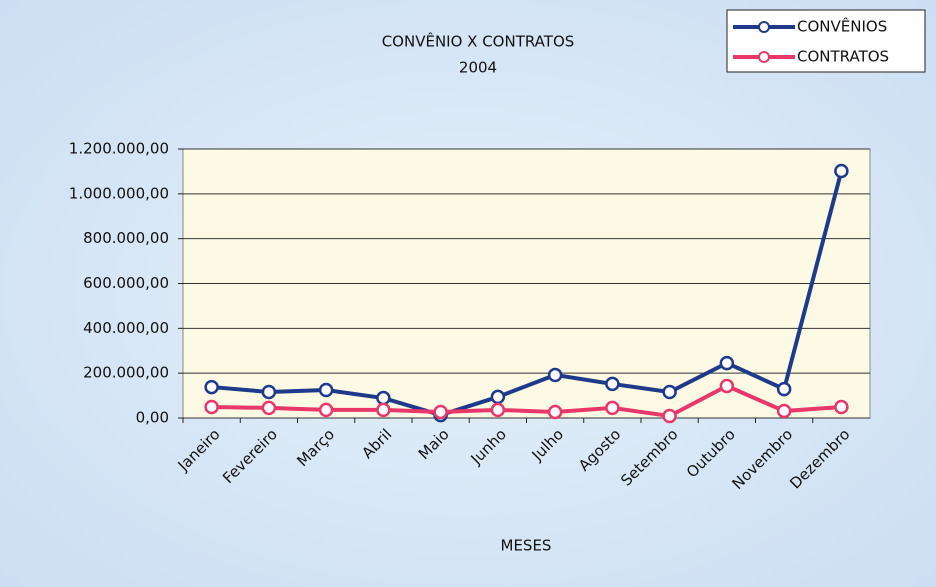 The width and height of the screenshot is (936, 587). I want to click on y-tick-label: 800.000,00, so click(126, 238).